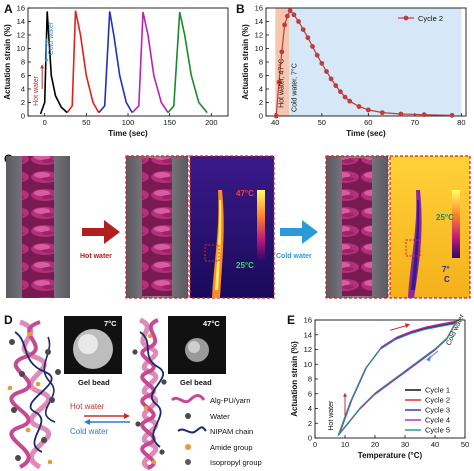 The height and width of the screenshot is (471, 474). What do you see at coordinates (406, 18) in the screenshot?
I see `legend-marker` at bounding box center [406, 18].